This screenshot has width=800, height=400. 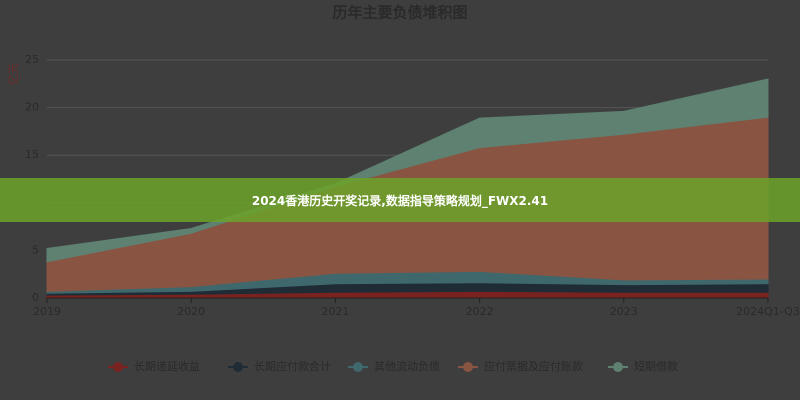 What do you see at coordinates (32, 154) in the screenshot?
I see `y-tick-label: 15` at bounding box center [32, 154].